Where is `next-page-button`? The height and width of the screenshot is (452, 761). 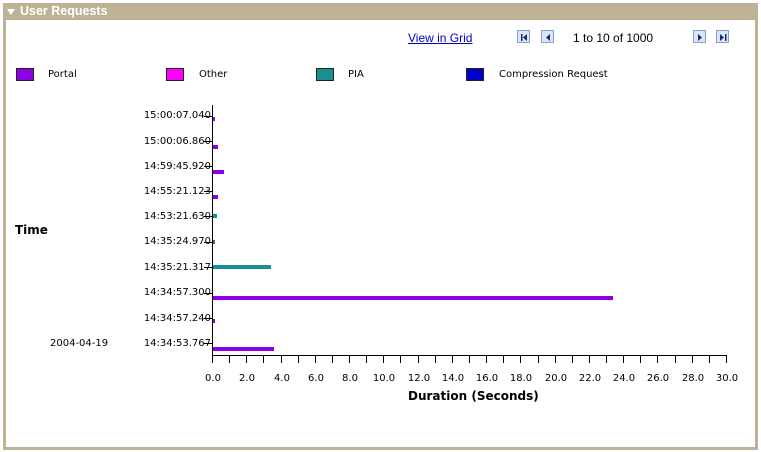
next-page-button is located at coordinates (699, 36).